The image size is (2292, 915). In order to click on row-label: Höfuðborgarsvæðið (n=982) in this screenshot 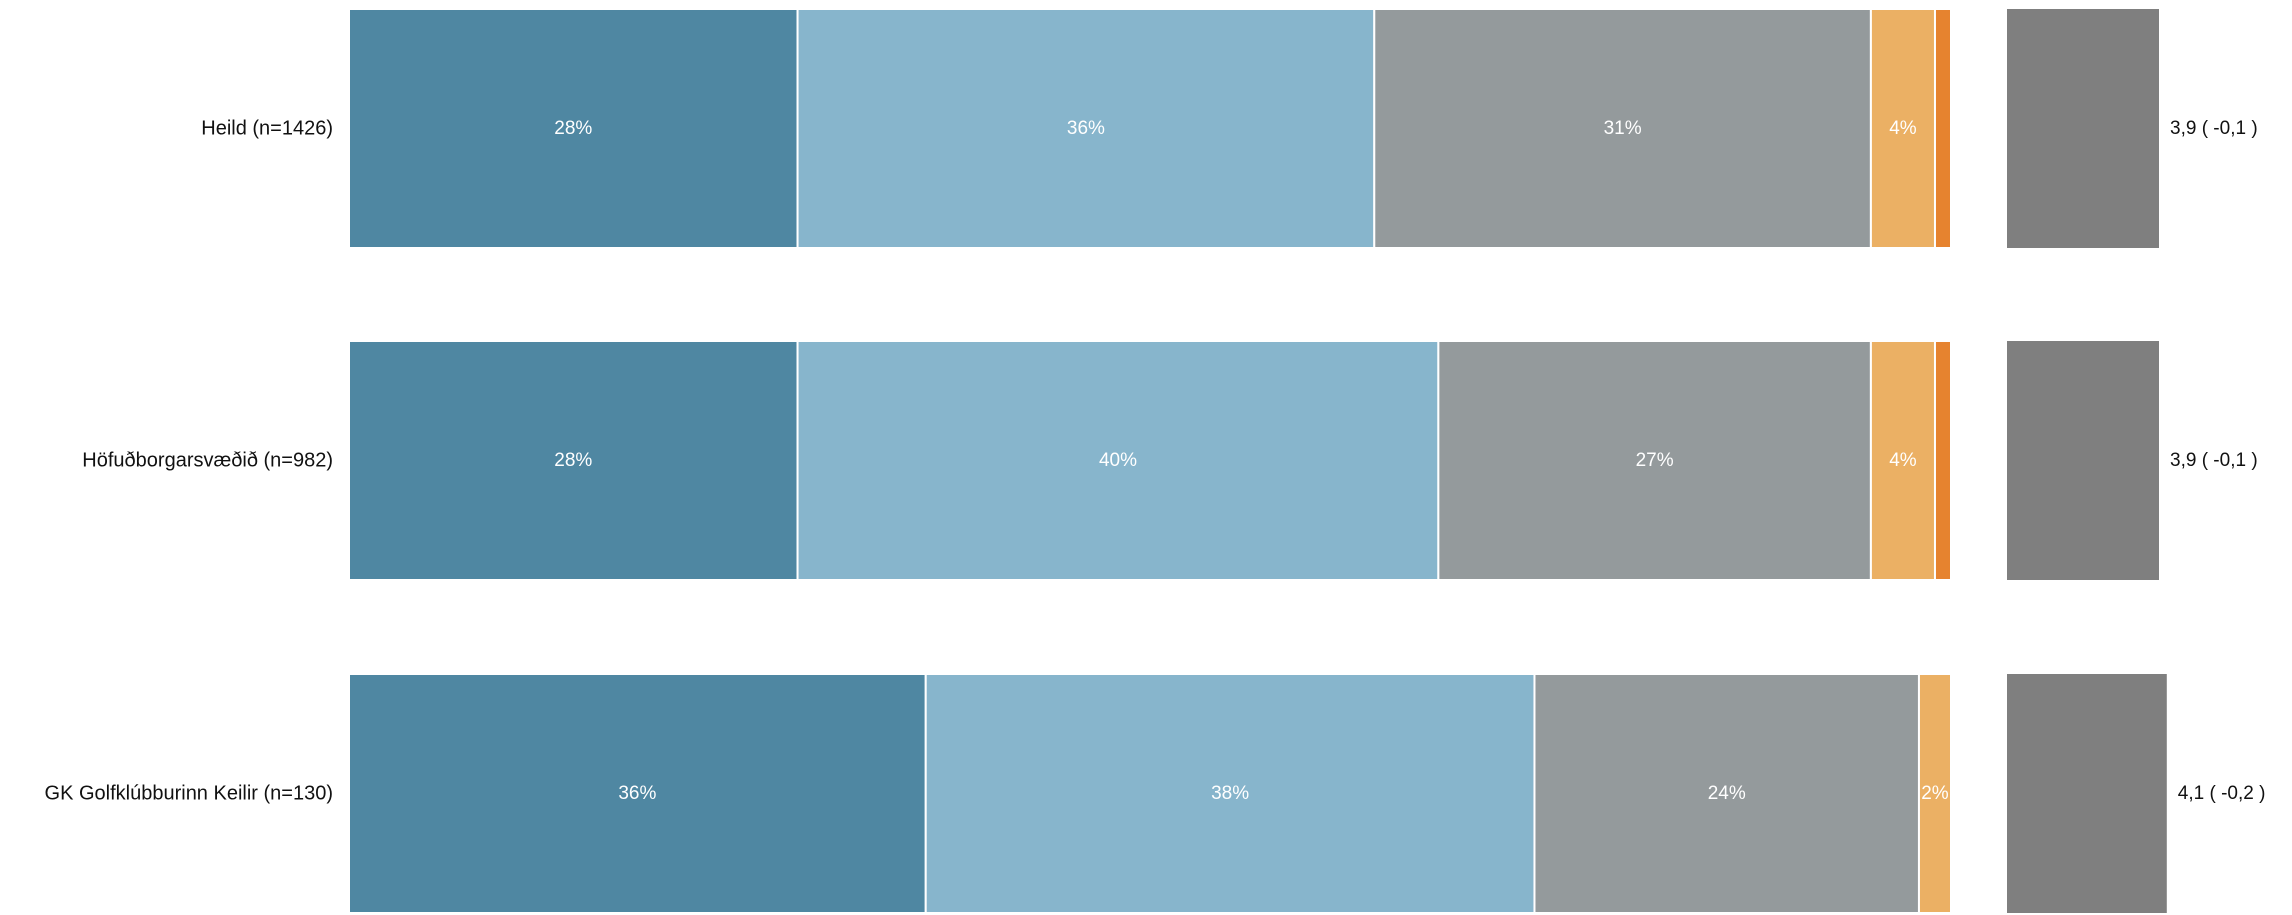, I will do `click(207, 461)`.